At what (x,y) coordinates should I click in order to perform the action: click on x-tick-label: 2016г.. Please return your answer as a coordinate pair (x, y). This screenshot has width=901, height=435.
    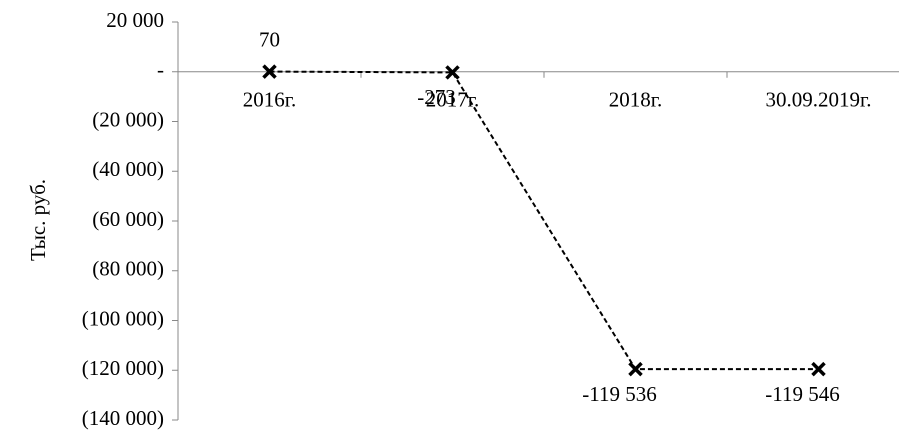
    Looking at the image, I should click on (270, 100).